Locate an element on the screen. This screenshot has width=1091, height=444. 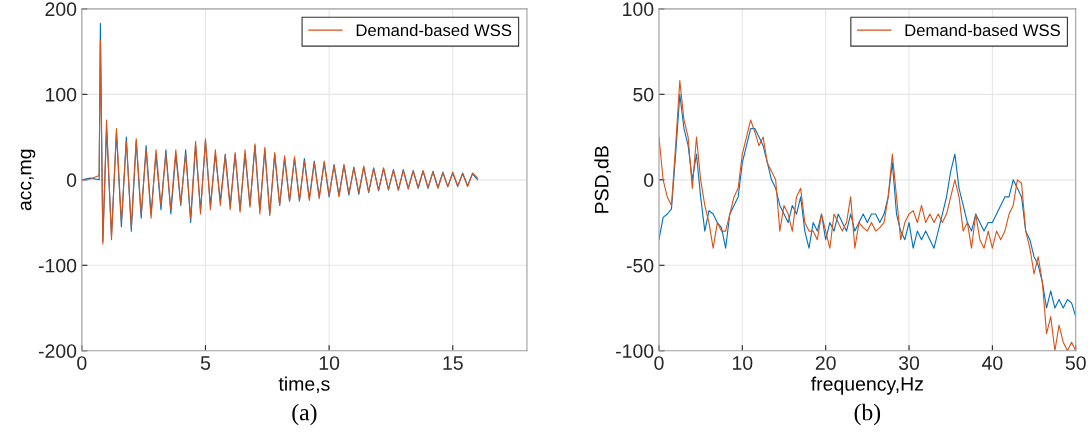
y-tick-label: 50 is located at coordinates (643, 94).